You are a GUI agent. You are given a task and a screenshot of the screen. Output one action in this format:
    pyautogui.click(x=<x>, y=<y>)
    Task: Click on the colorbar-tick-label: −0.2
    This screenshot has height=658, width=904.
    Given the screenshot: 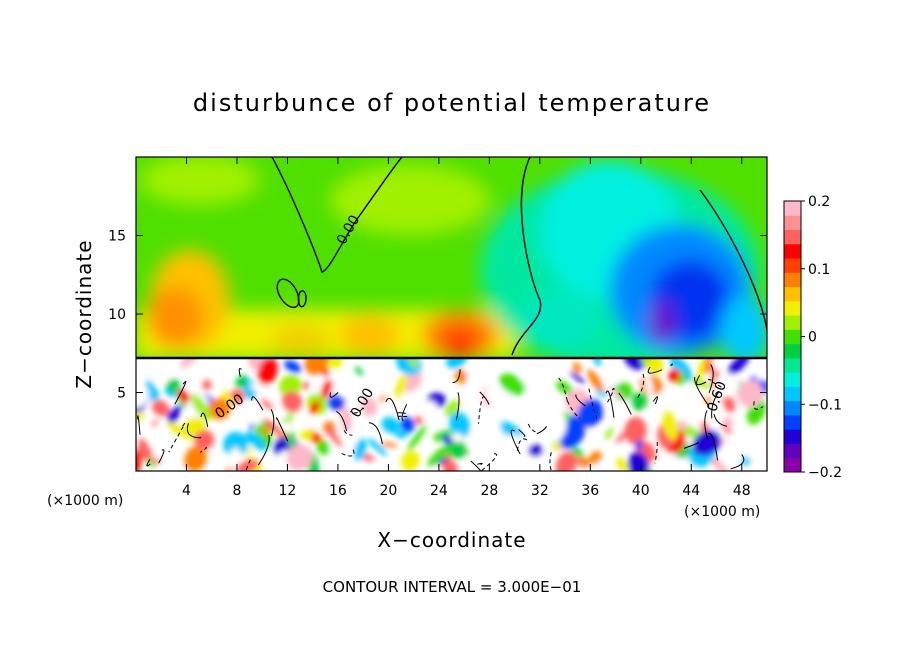 What is the action you would take?
    pyautogui.click(x=825, y=473)
    